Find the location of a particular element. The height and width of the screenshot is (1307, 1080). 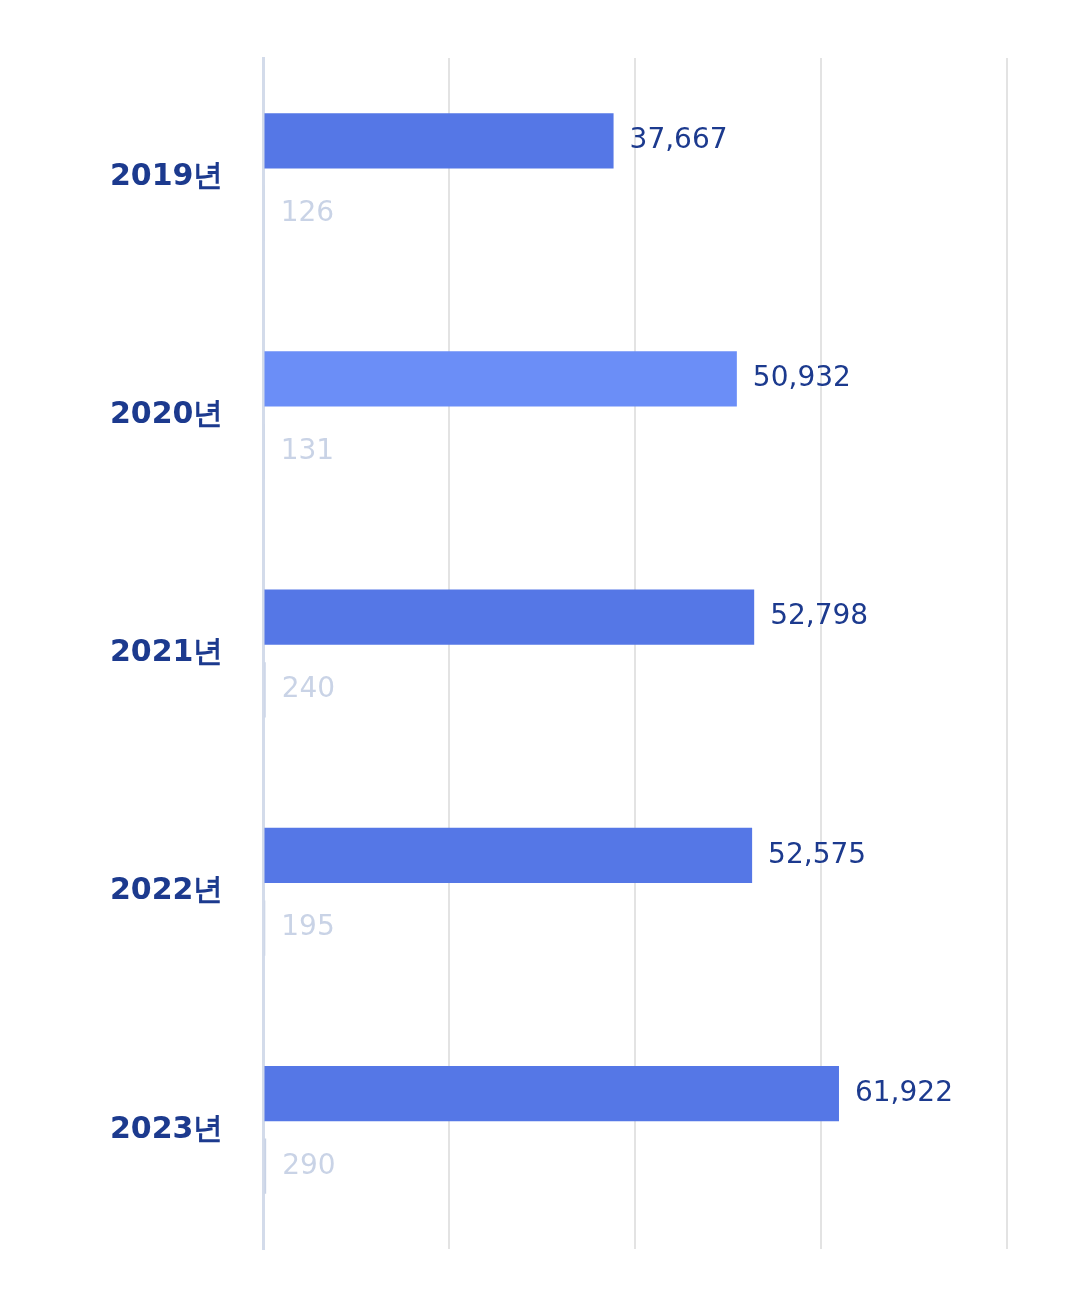

data-label: 52,798 is located at coordinates (819, 615).